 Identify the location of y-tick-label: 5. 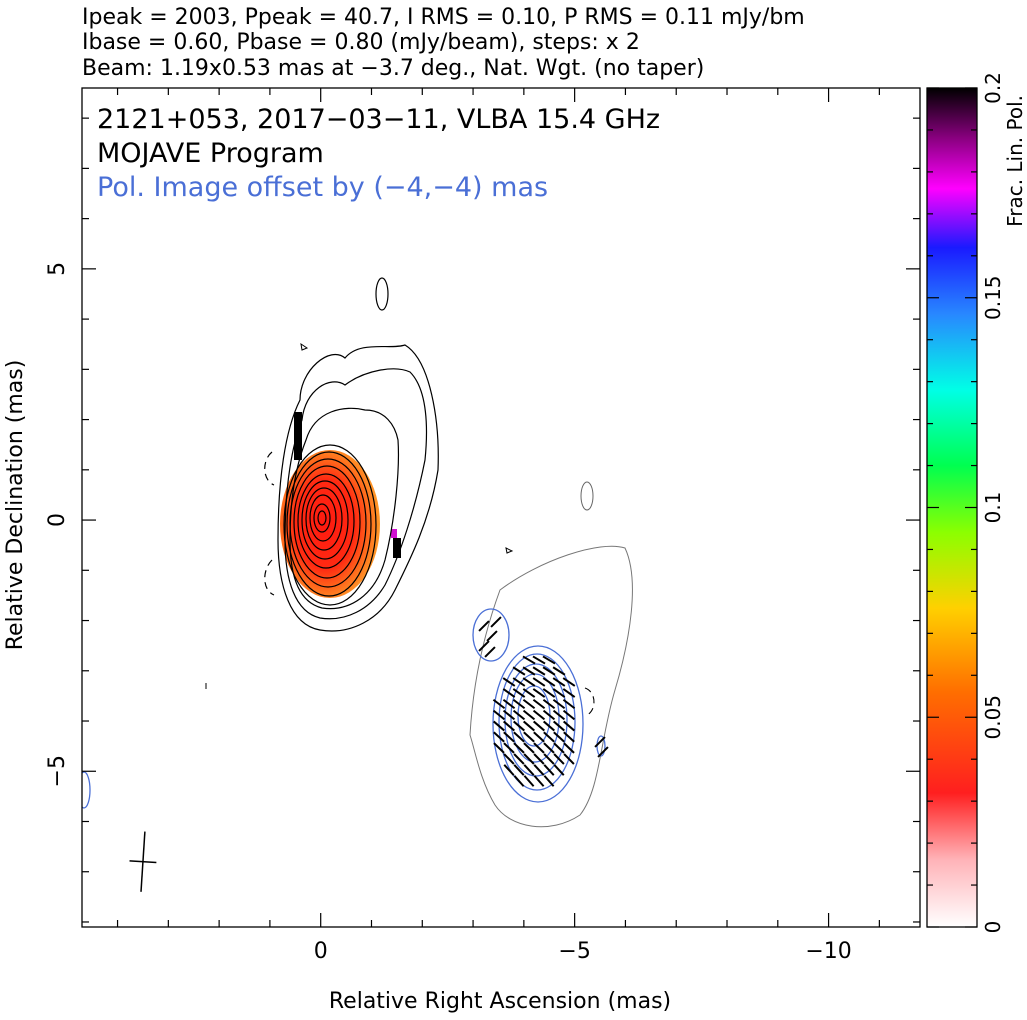
(57, 269).